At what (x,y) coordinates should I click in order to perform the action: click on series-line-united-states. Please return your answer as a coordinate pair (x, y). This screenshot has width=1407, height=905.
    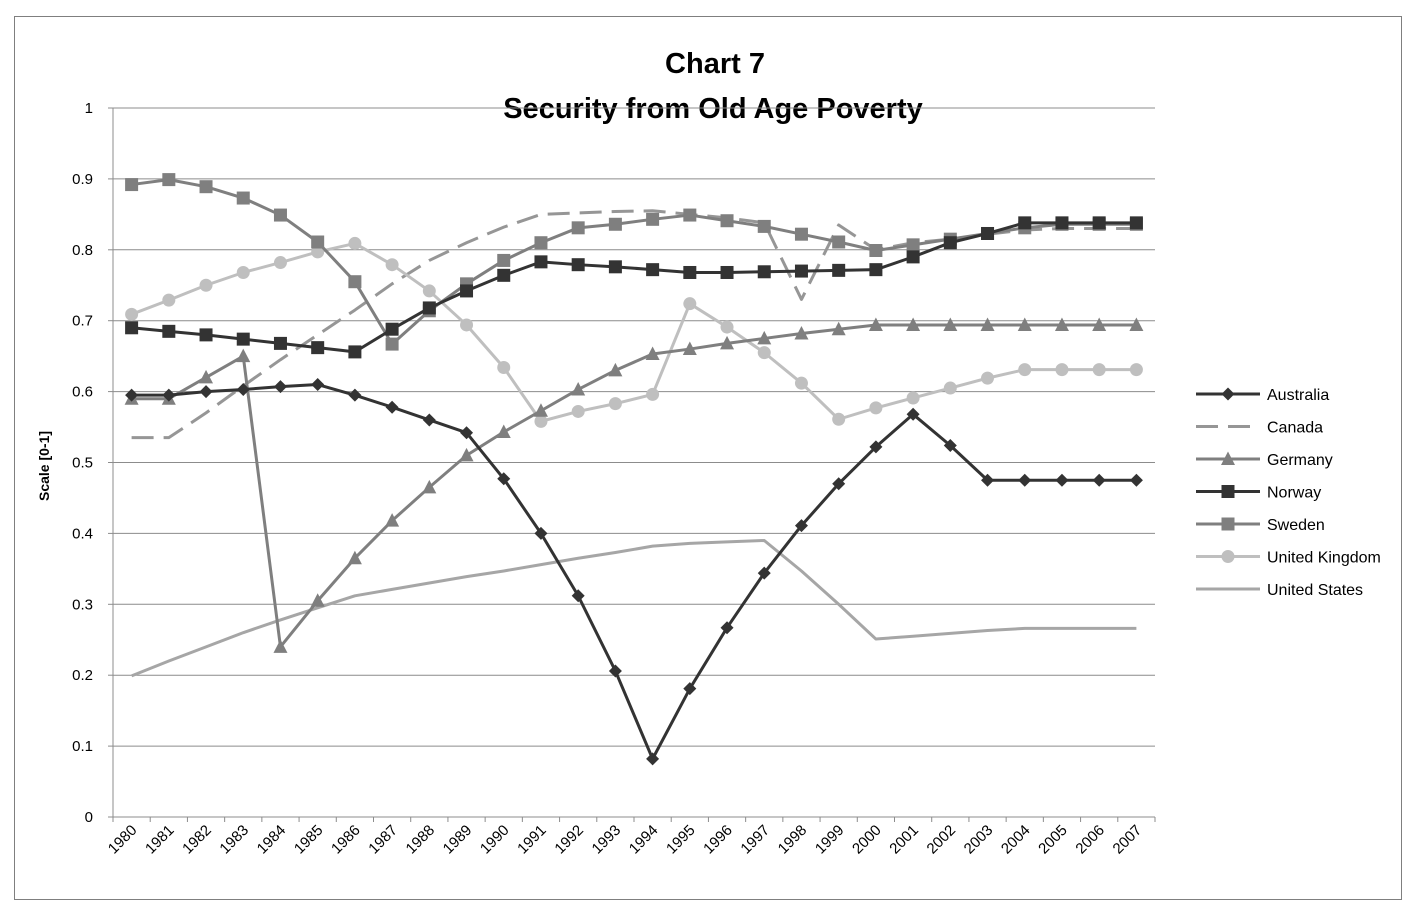
    Looking at the image, I should click on (634, 608).